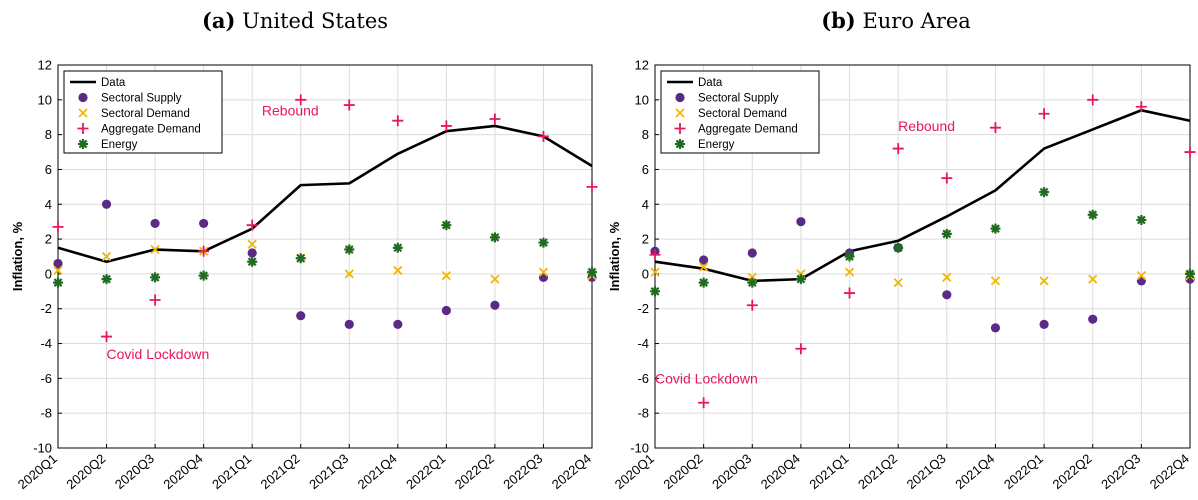 This screenshot has width=1198, height=500. Describe the element at coordinates (83, 128) in the screenshot. I see `panel-a-legend-aggregate-demand-swatch` at that location.